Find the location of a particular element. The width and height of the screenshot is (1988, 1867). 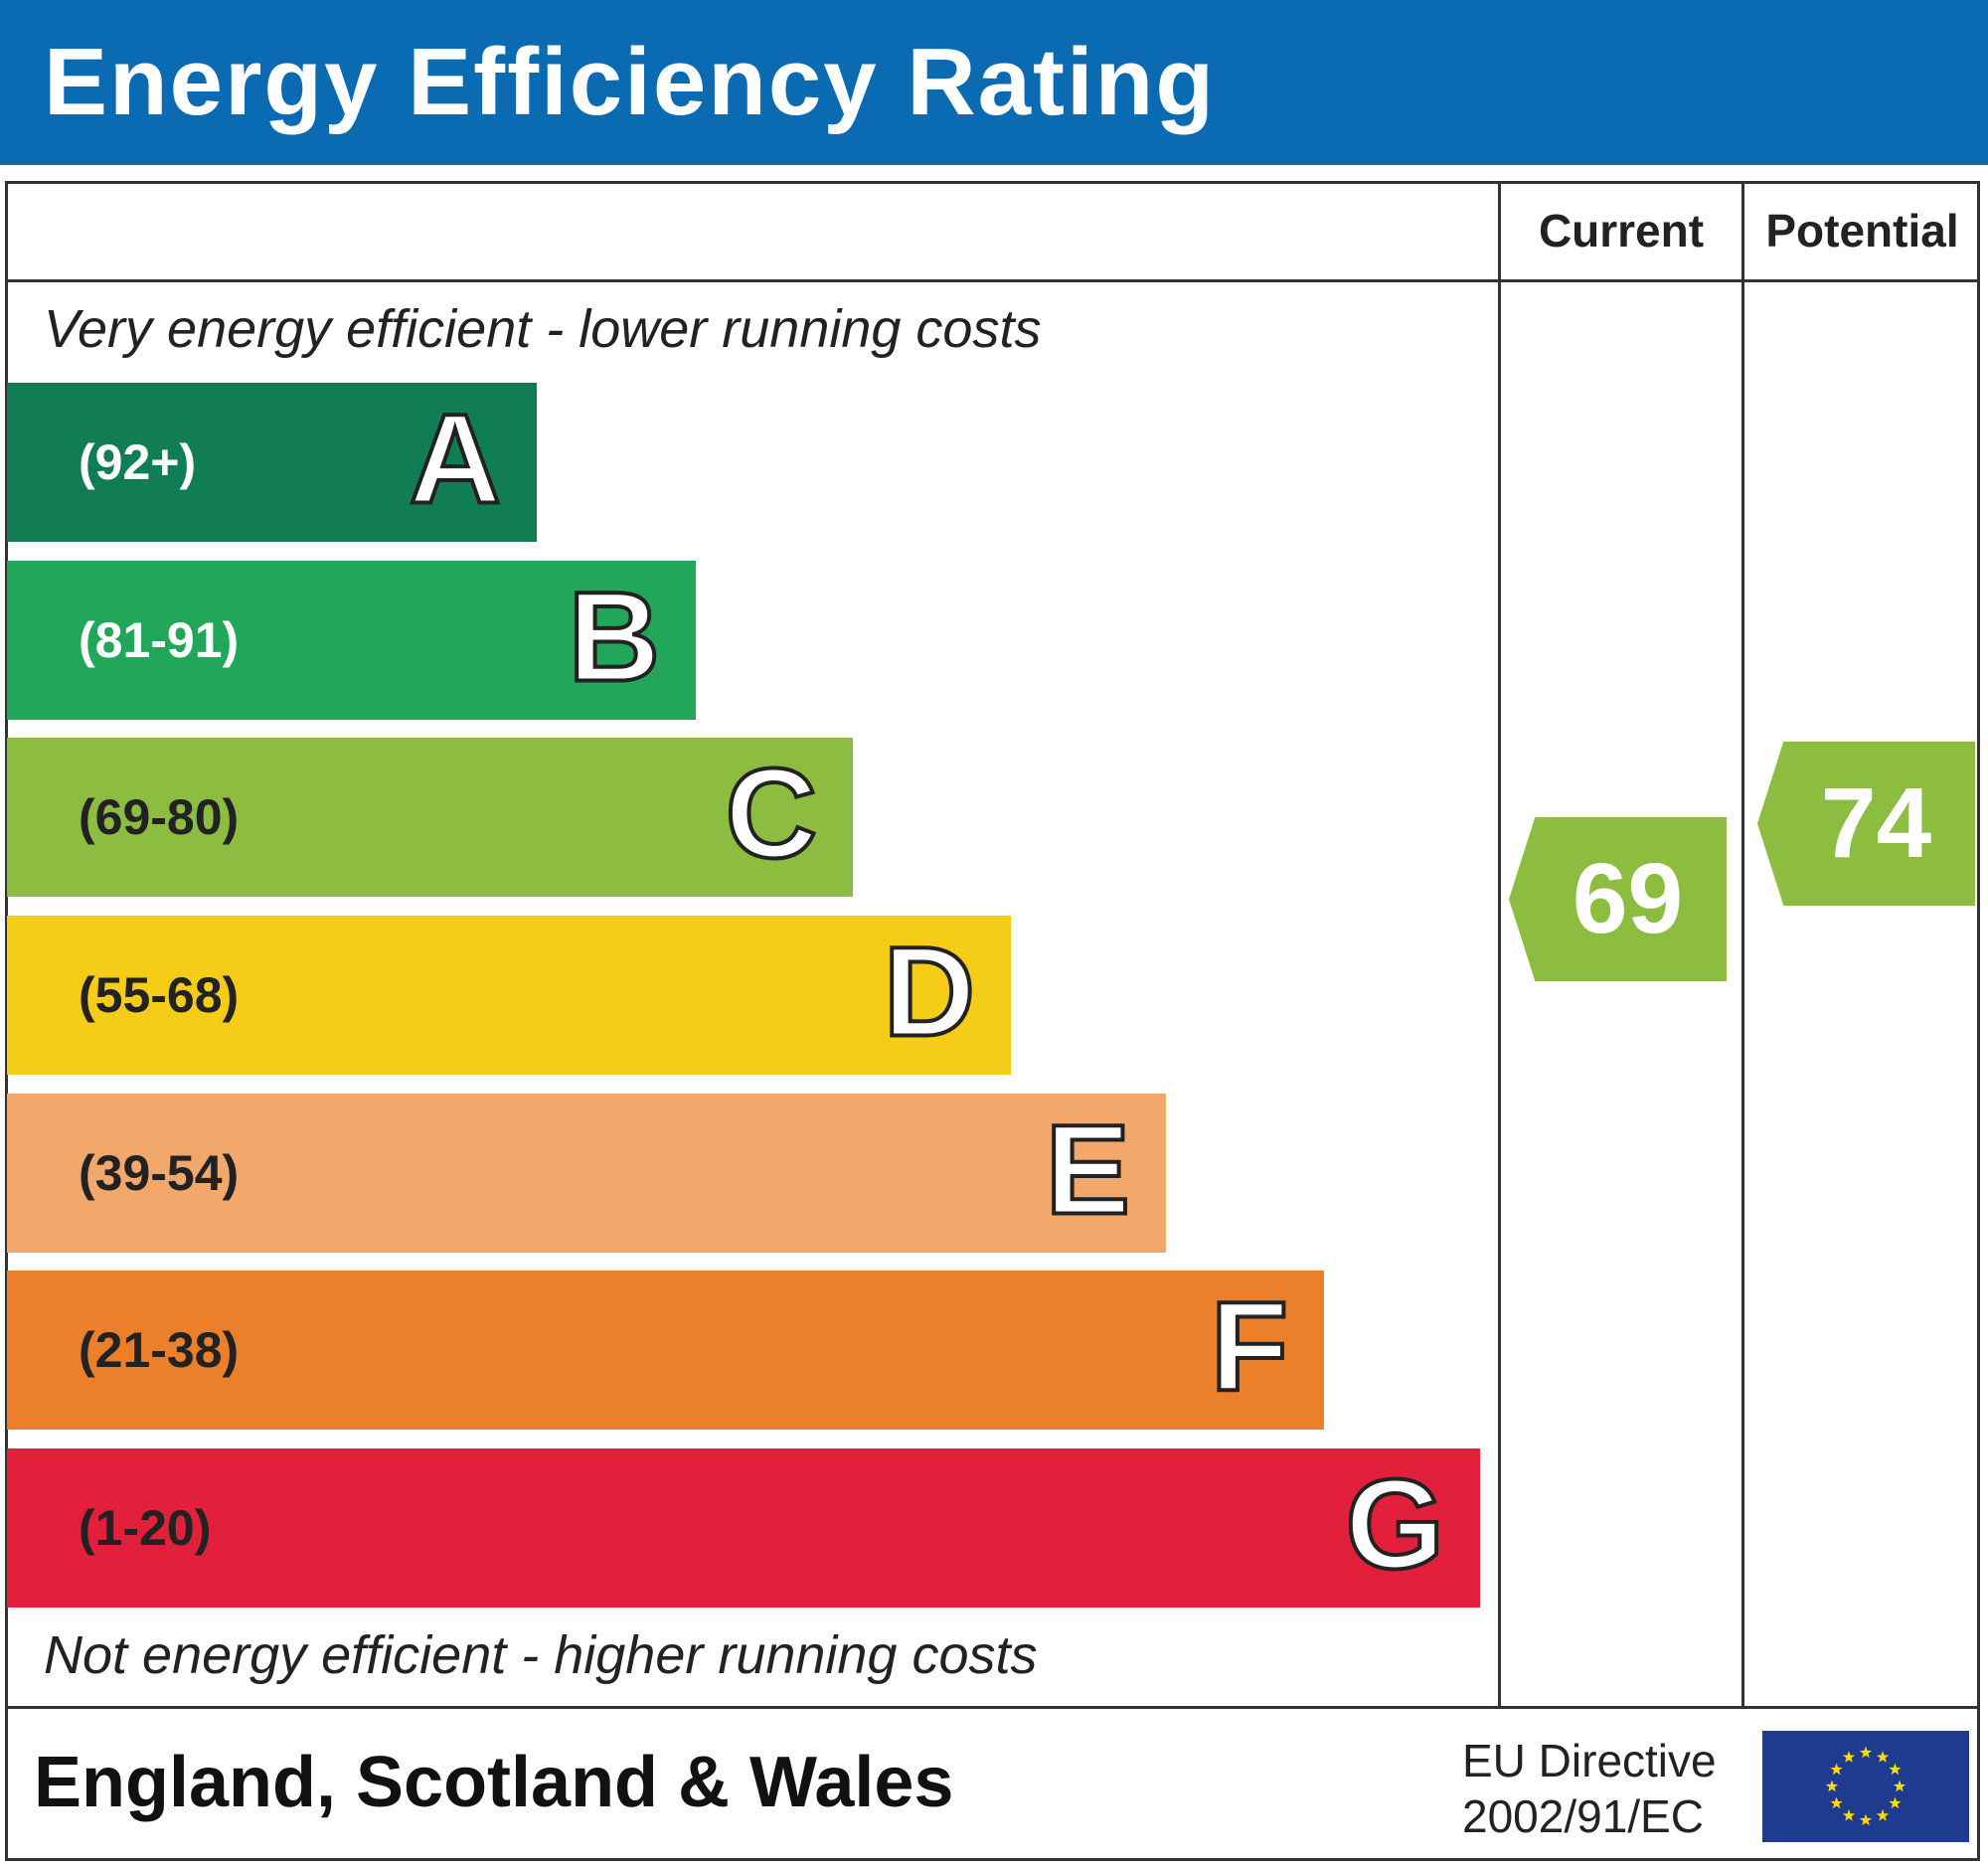

potential-rating-arrow: 74 is located at coordinates (1866, 824).